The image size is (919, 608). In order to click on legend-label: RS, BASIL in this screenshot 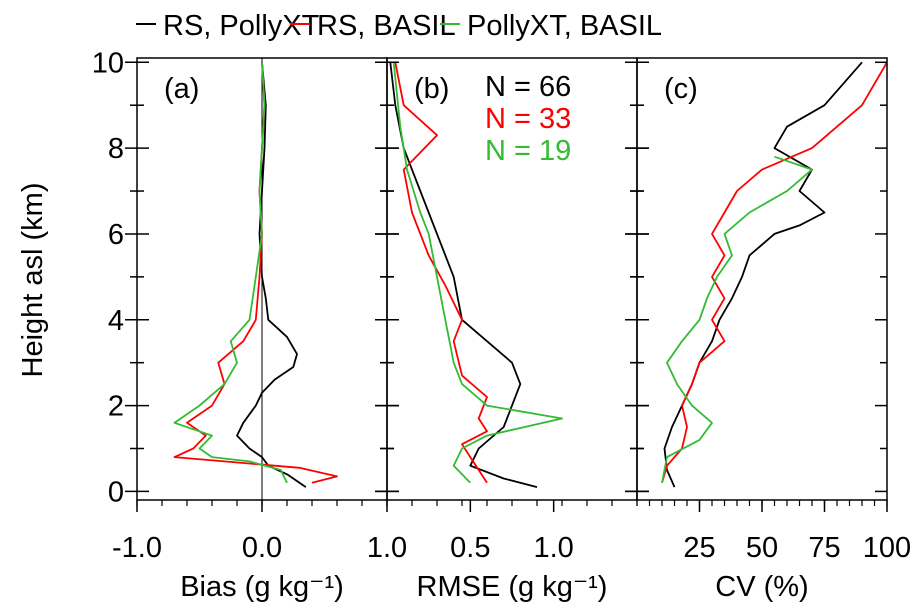, I will do `click(386, 26)`.